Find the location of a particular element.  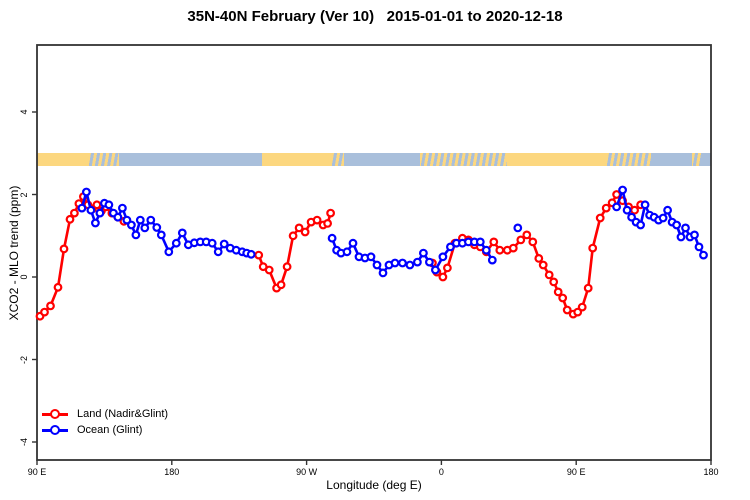

y-tick-label: 4 is located at coordinates (24, 112).